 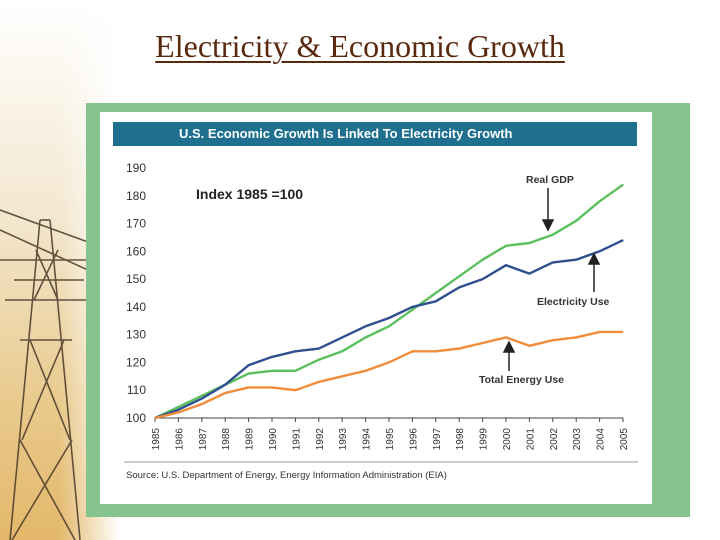 What do you see at coordinates (249, 194) in the screenshot?
I see `chart-subtitle: Index 1985 =100` at bounding box center [249, 194].